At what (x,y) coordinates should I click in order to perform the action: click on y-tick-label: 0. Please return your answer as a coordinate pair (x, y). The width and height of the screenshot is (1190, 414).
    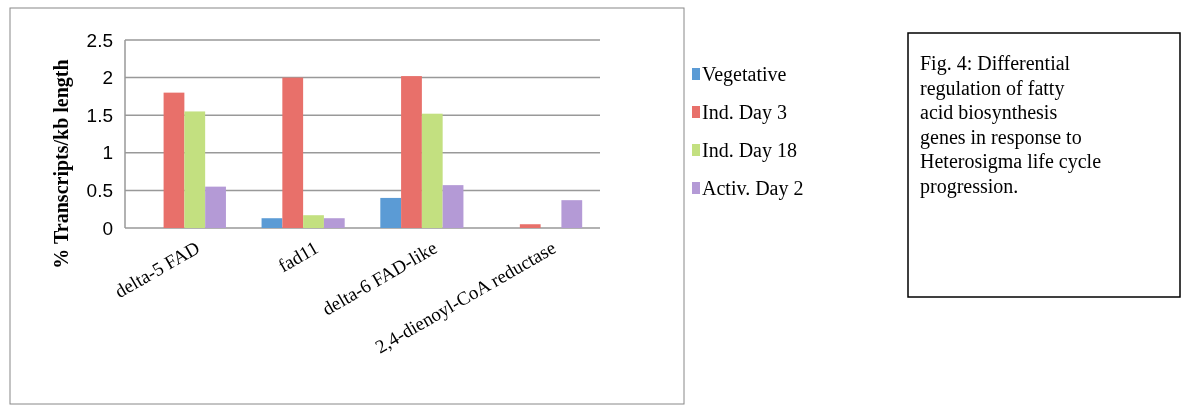
    Looking at the image, I should click on (107, 228).